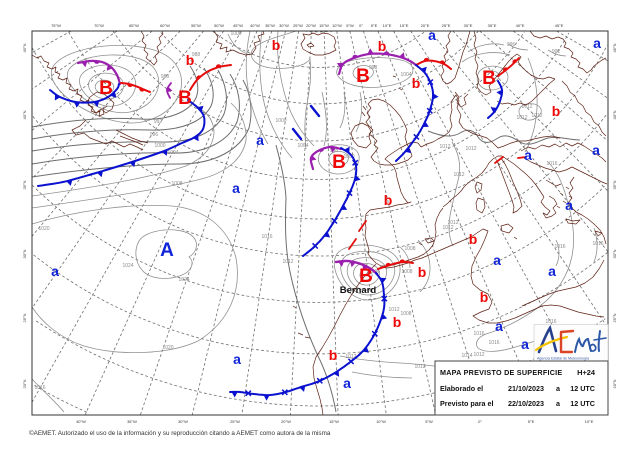 The width and height of the screenshot is (640, 453). I want to click on svg-text: 55°W, so click(196, 25).